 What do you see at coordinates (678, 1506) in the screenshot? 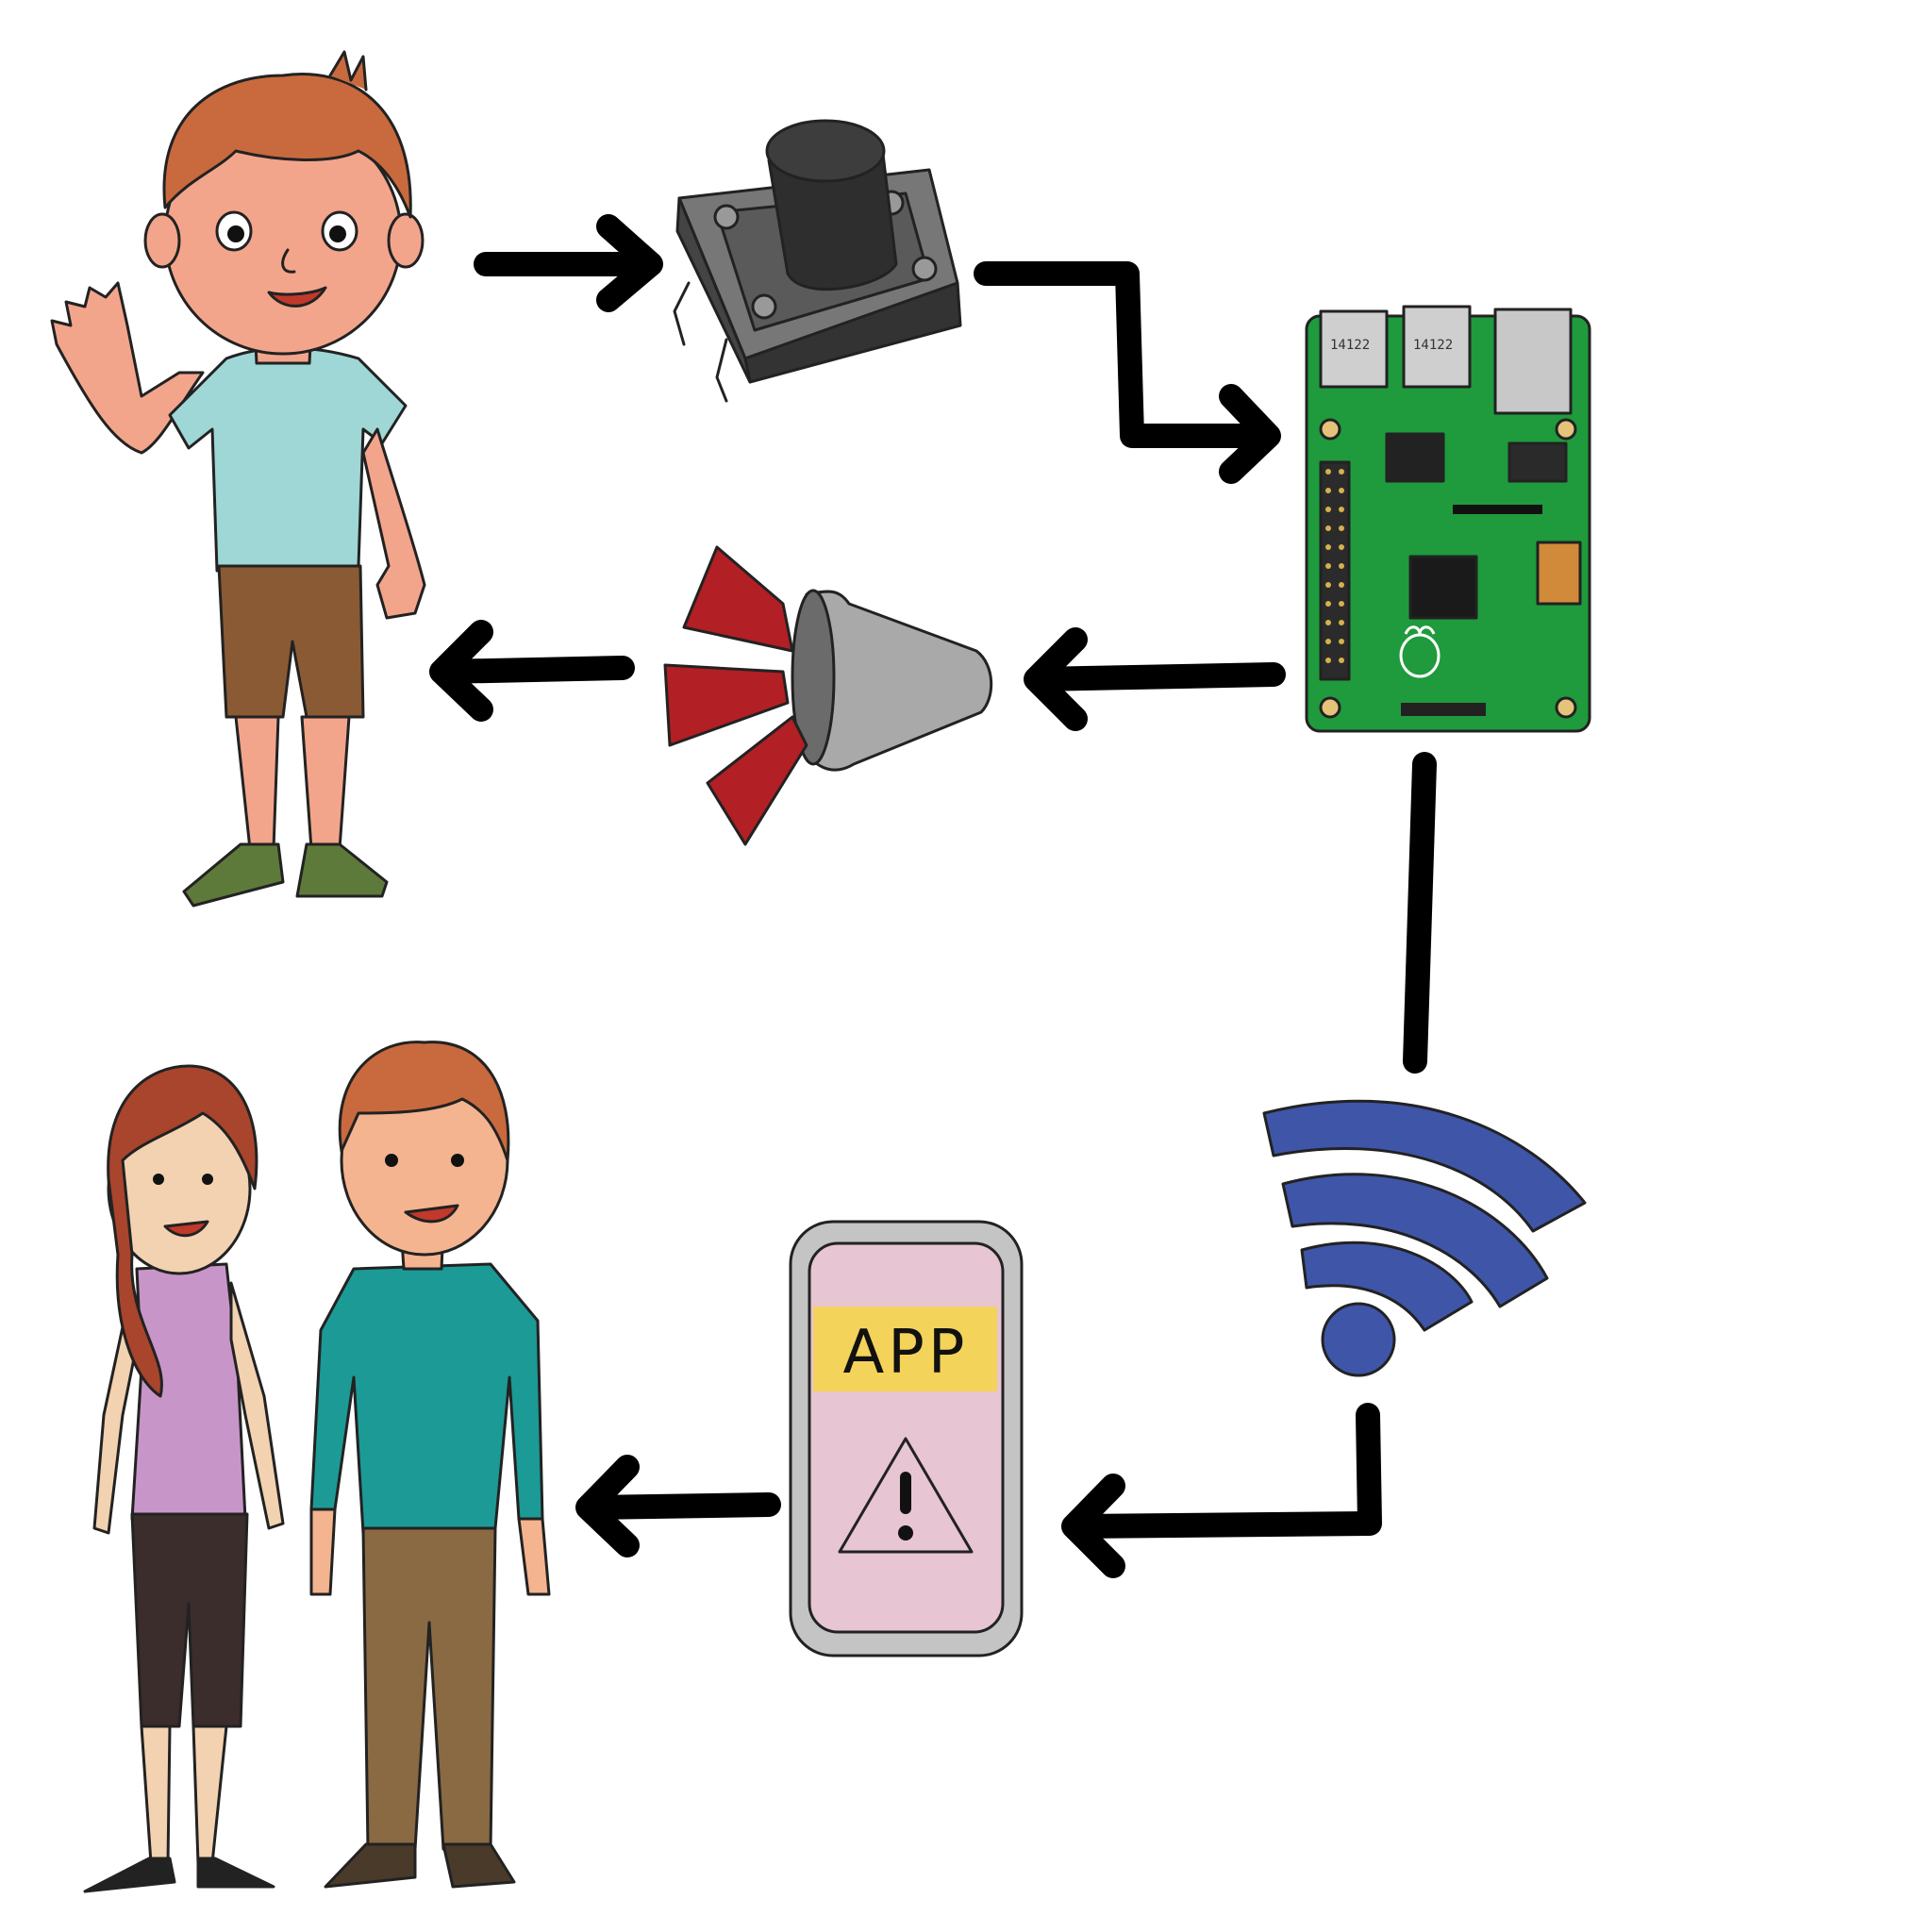
I see `arrow-phone-to-parents` at bounding box center [678, 1506].